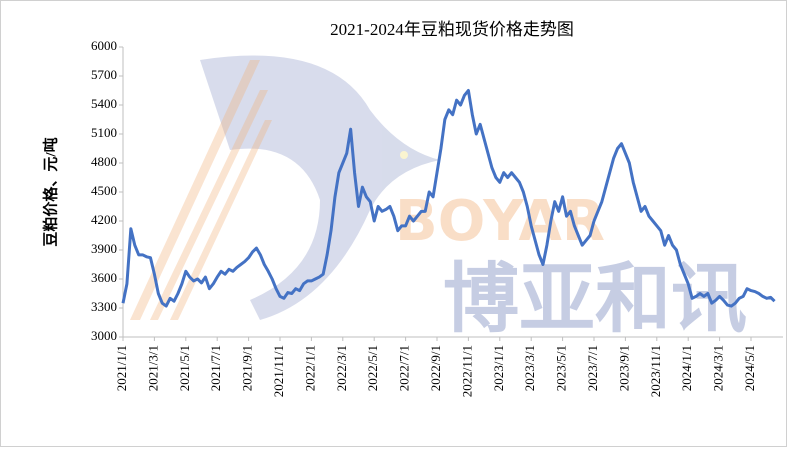 This screenshot has width=799, height=465. I want to click on x-tick-label: 2024/3/1, so click(718, 368).